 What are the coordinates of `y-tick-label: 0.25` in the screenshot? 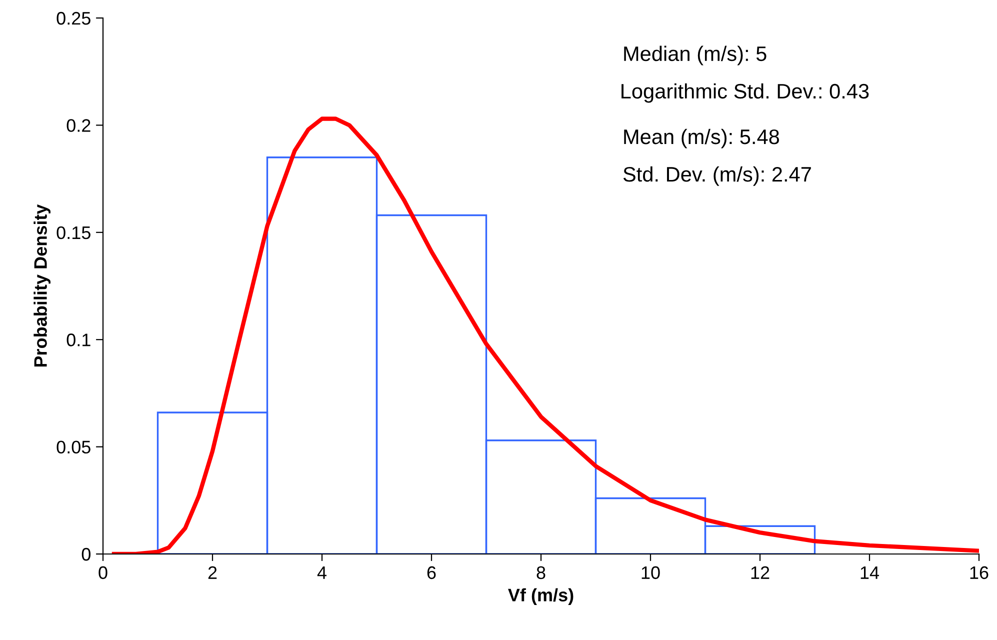 It's located at (73, 18).